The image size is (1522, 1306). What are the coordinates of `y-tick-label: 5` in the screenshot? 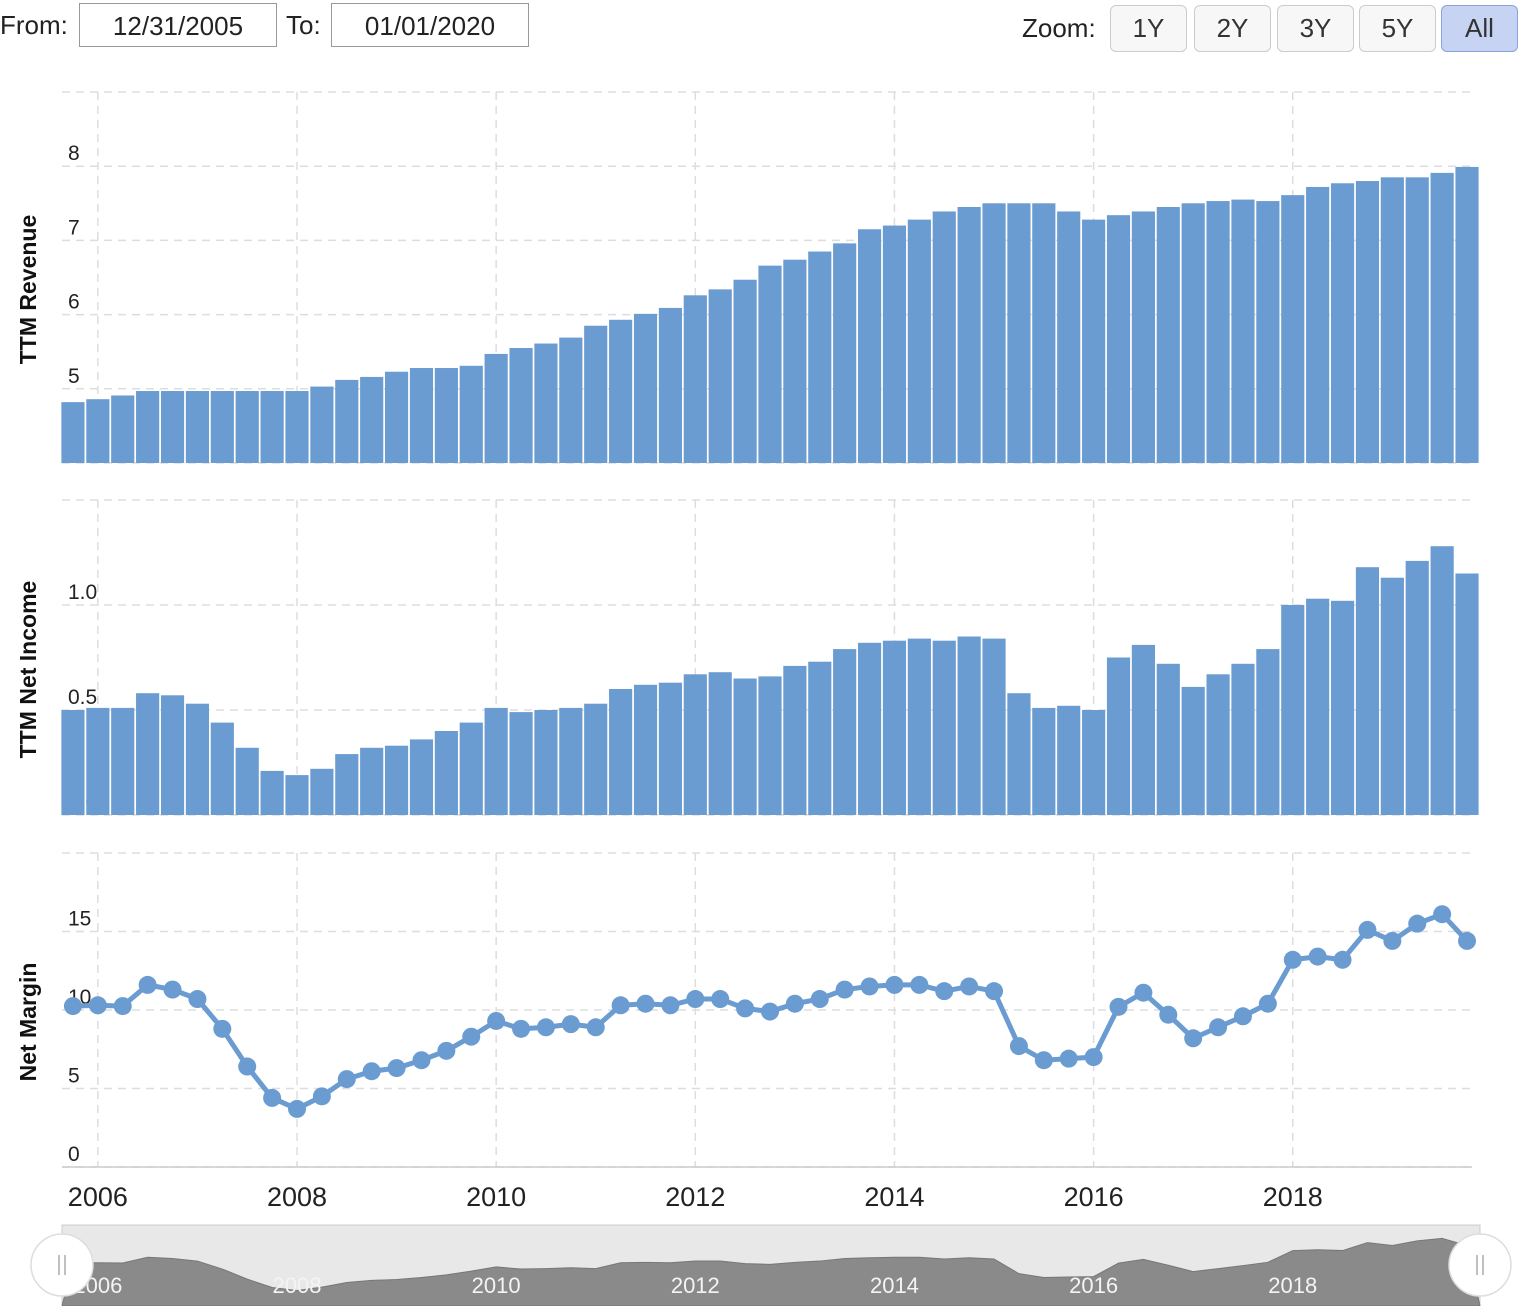 It's located at (74, 1076).